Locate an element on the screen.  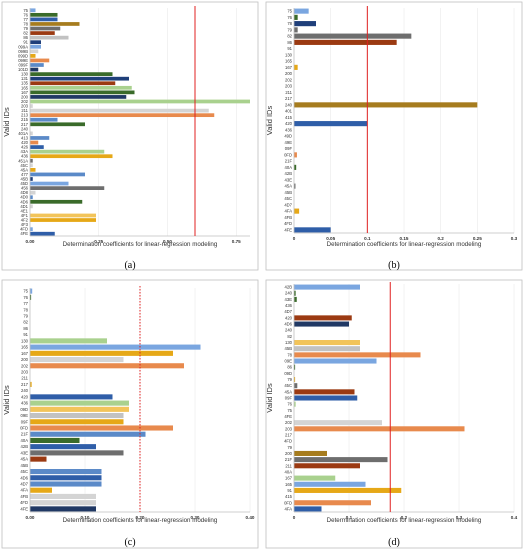
panel-letter: (c) is located at coordinates (129, 542).